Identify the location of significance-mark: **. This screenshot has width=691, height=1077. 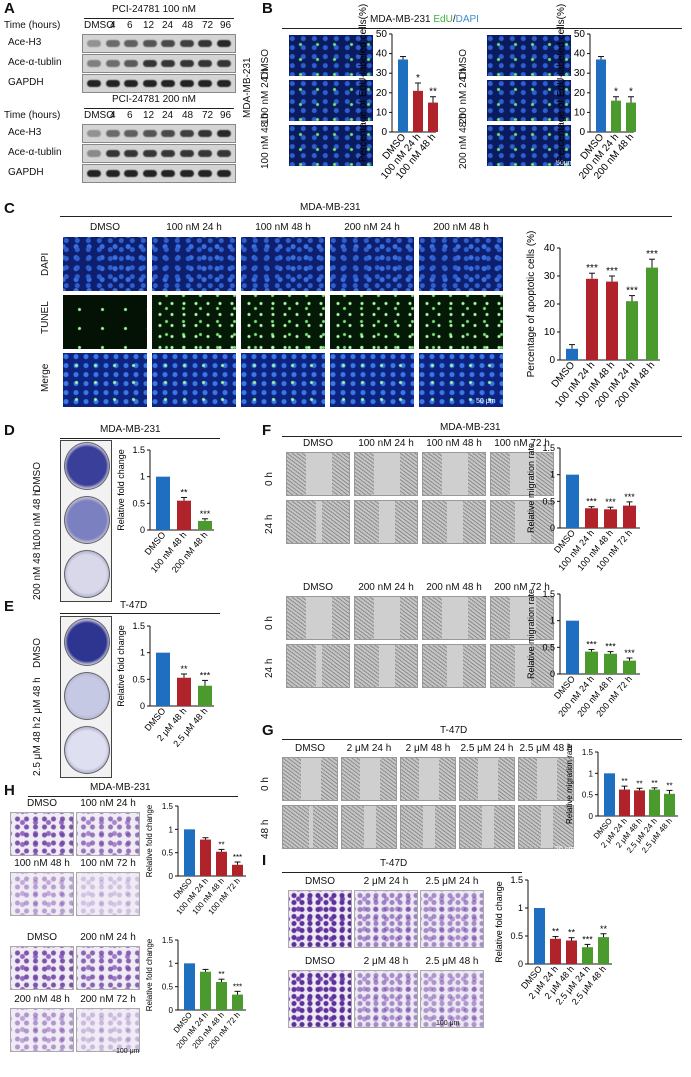
(221, 974).